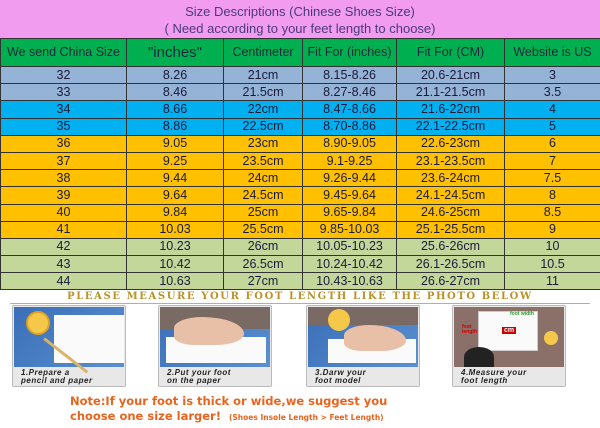  I want to click on table-cell: 10.42, so click(175, 264).